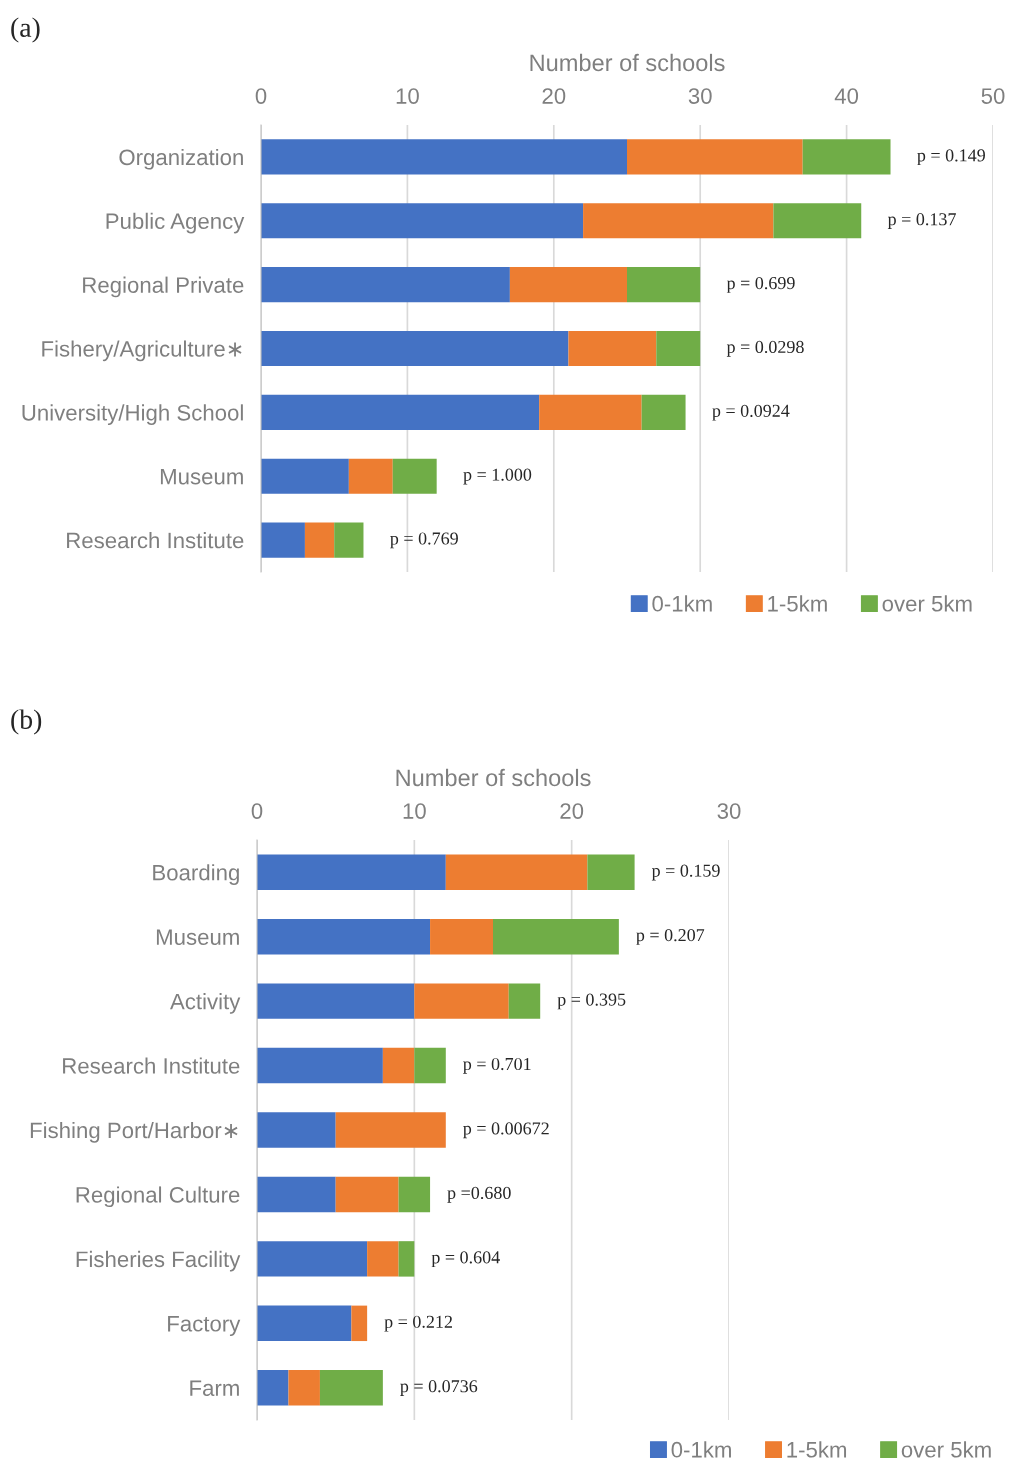  I want to click on y-tick-label: University/High School, so click(132, 415).